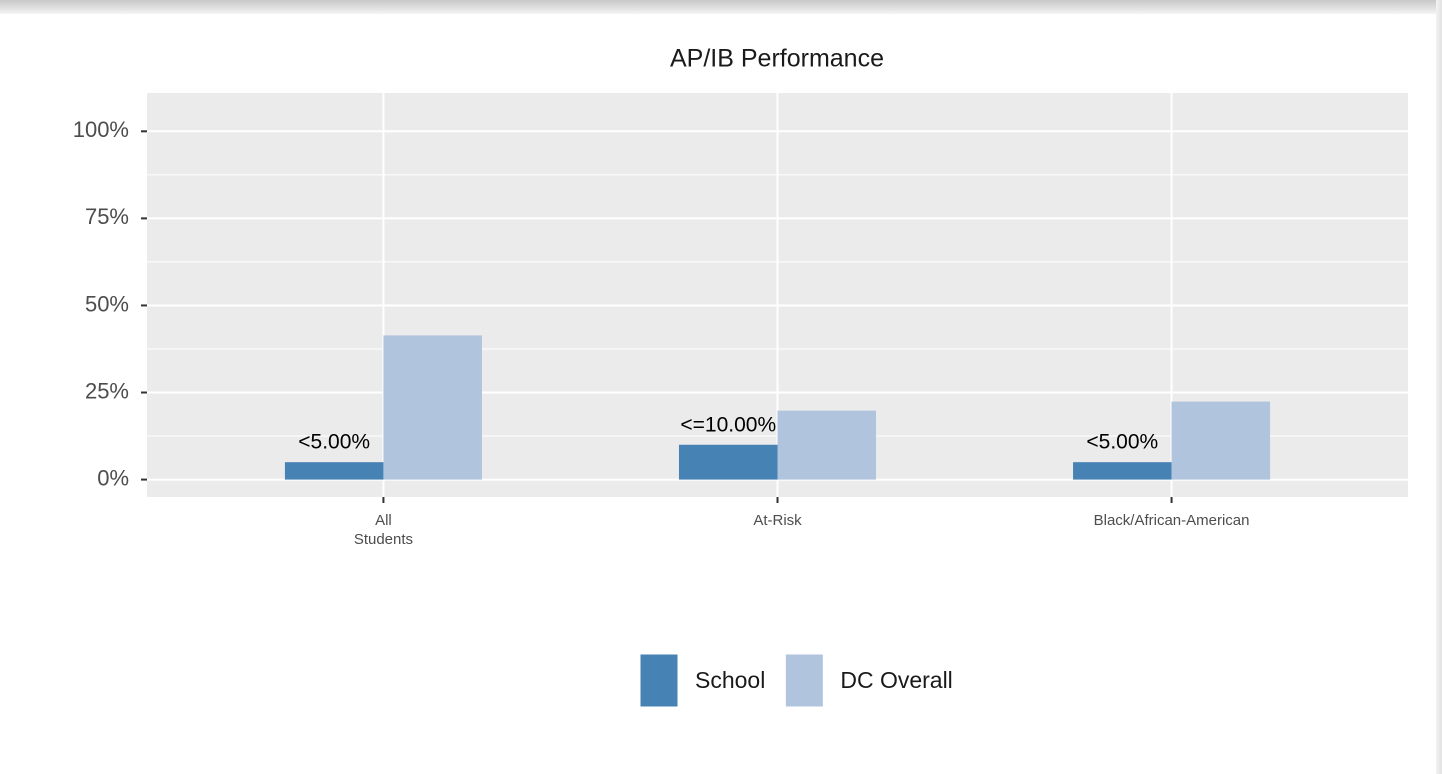 Image resolution: width=1442 pixels, height=774 pixels. I want to click on y-tick-label: 50%, so click(107, 303).